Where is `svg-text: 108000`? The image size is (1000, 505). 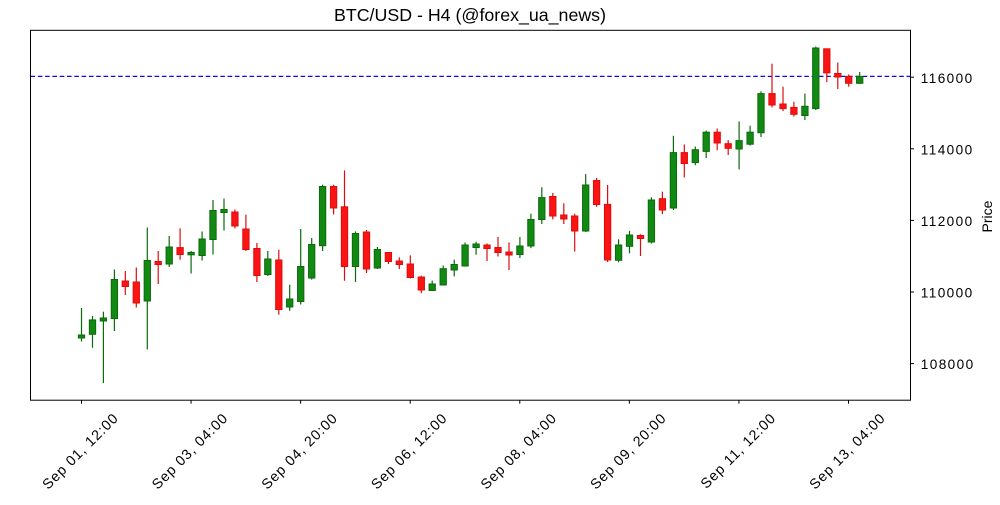 svg-text: 108000 is located at coordinates (948, 364).